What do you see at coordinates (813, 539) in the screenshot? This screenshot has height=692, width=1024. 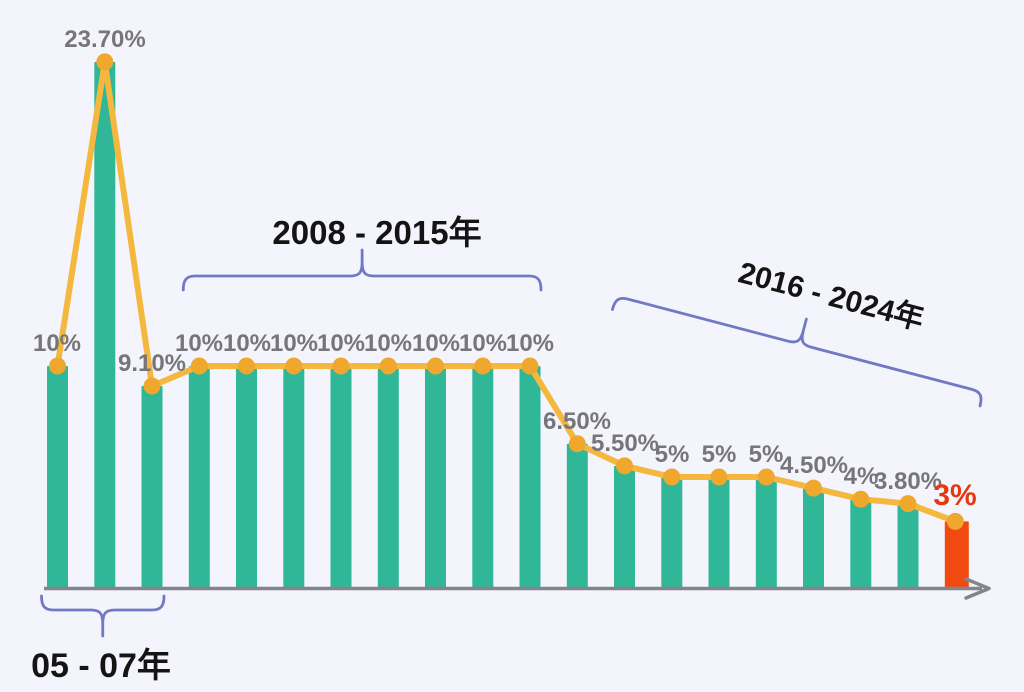 I see `bar-2021` at bounding box center [813, 539].